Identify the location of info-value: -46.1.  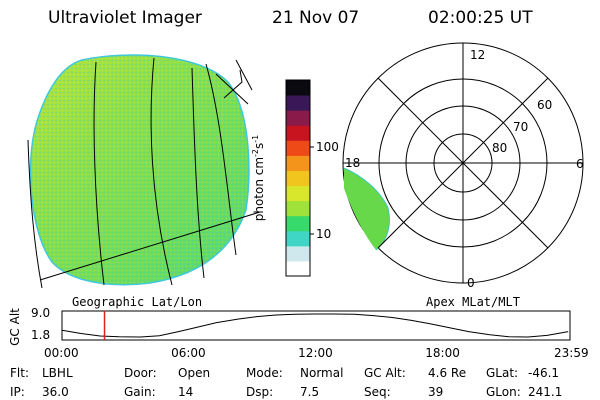
(544, 373).